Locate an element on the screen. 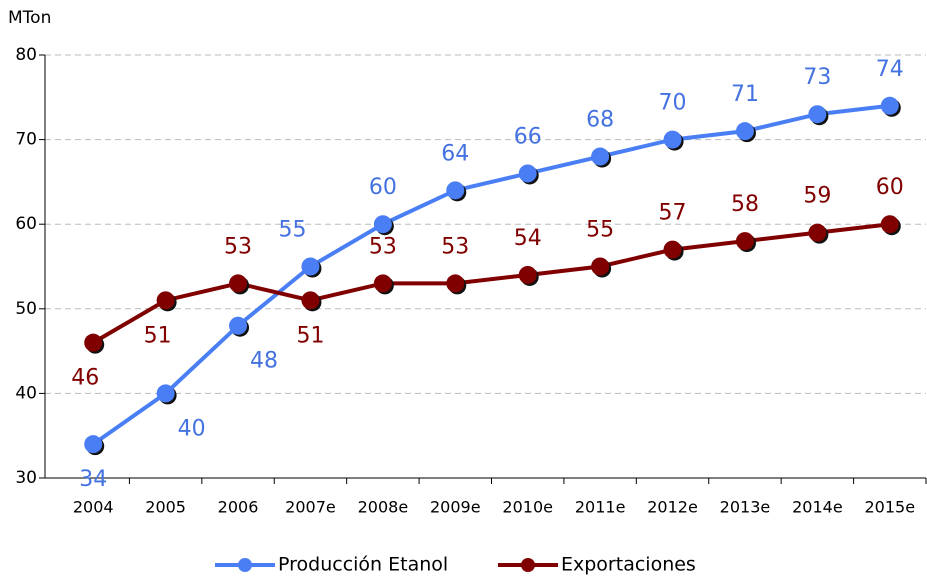 Image resolution: width=927 pixels, height=580 pixels. data-label: 64 is located at coordinates (455, 153).